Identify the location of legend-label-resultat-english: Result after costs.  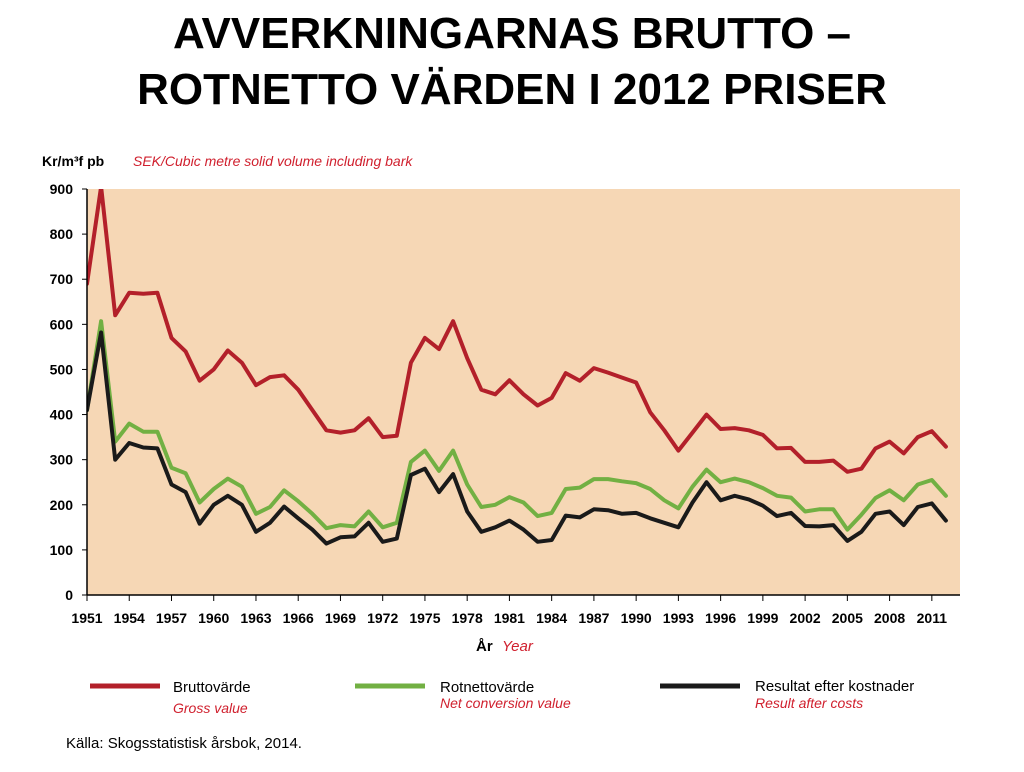
(809, 703).